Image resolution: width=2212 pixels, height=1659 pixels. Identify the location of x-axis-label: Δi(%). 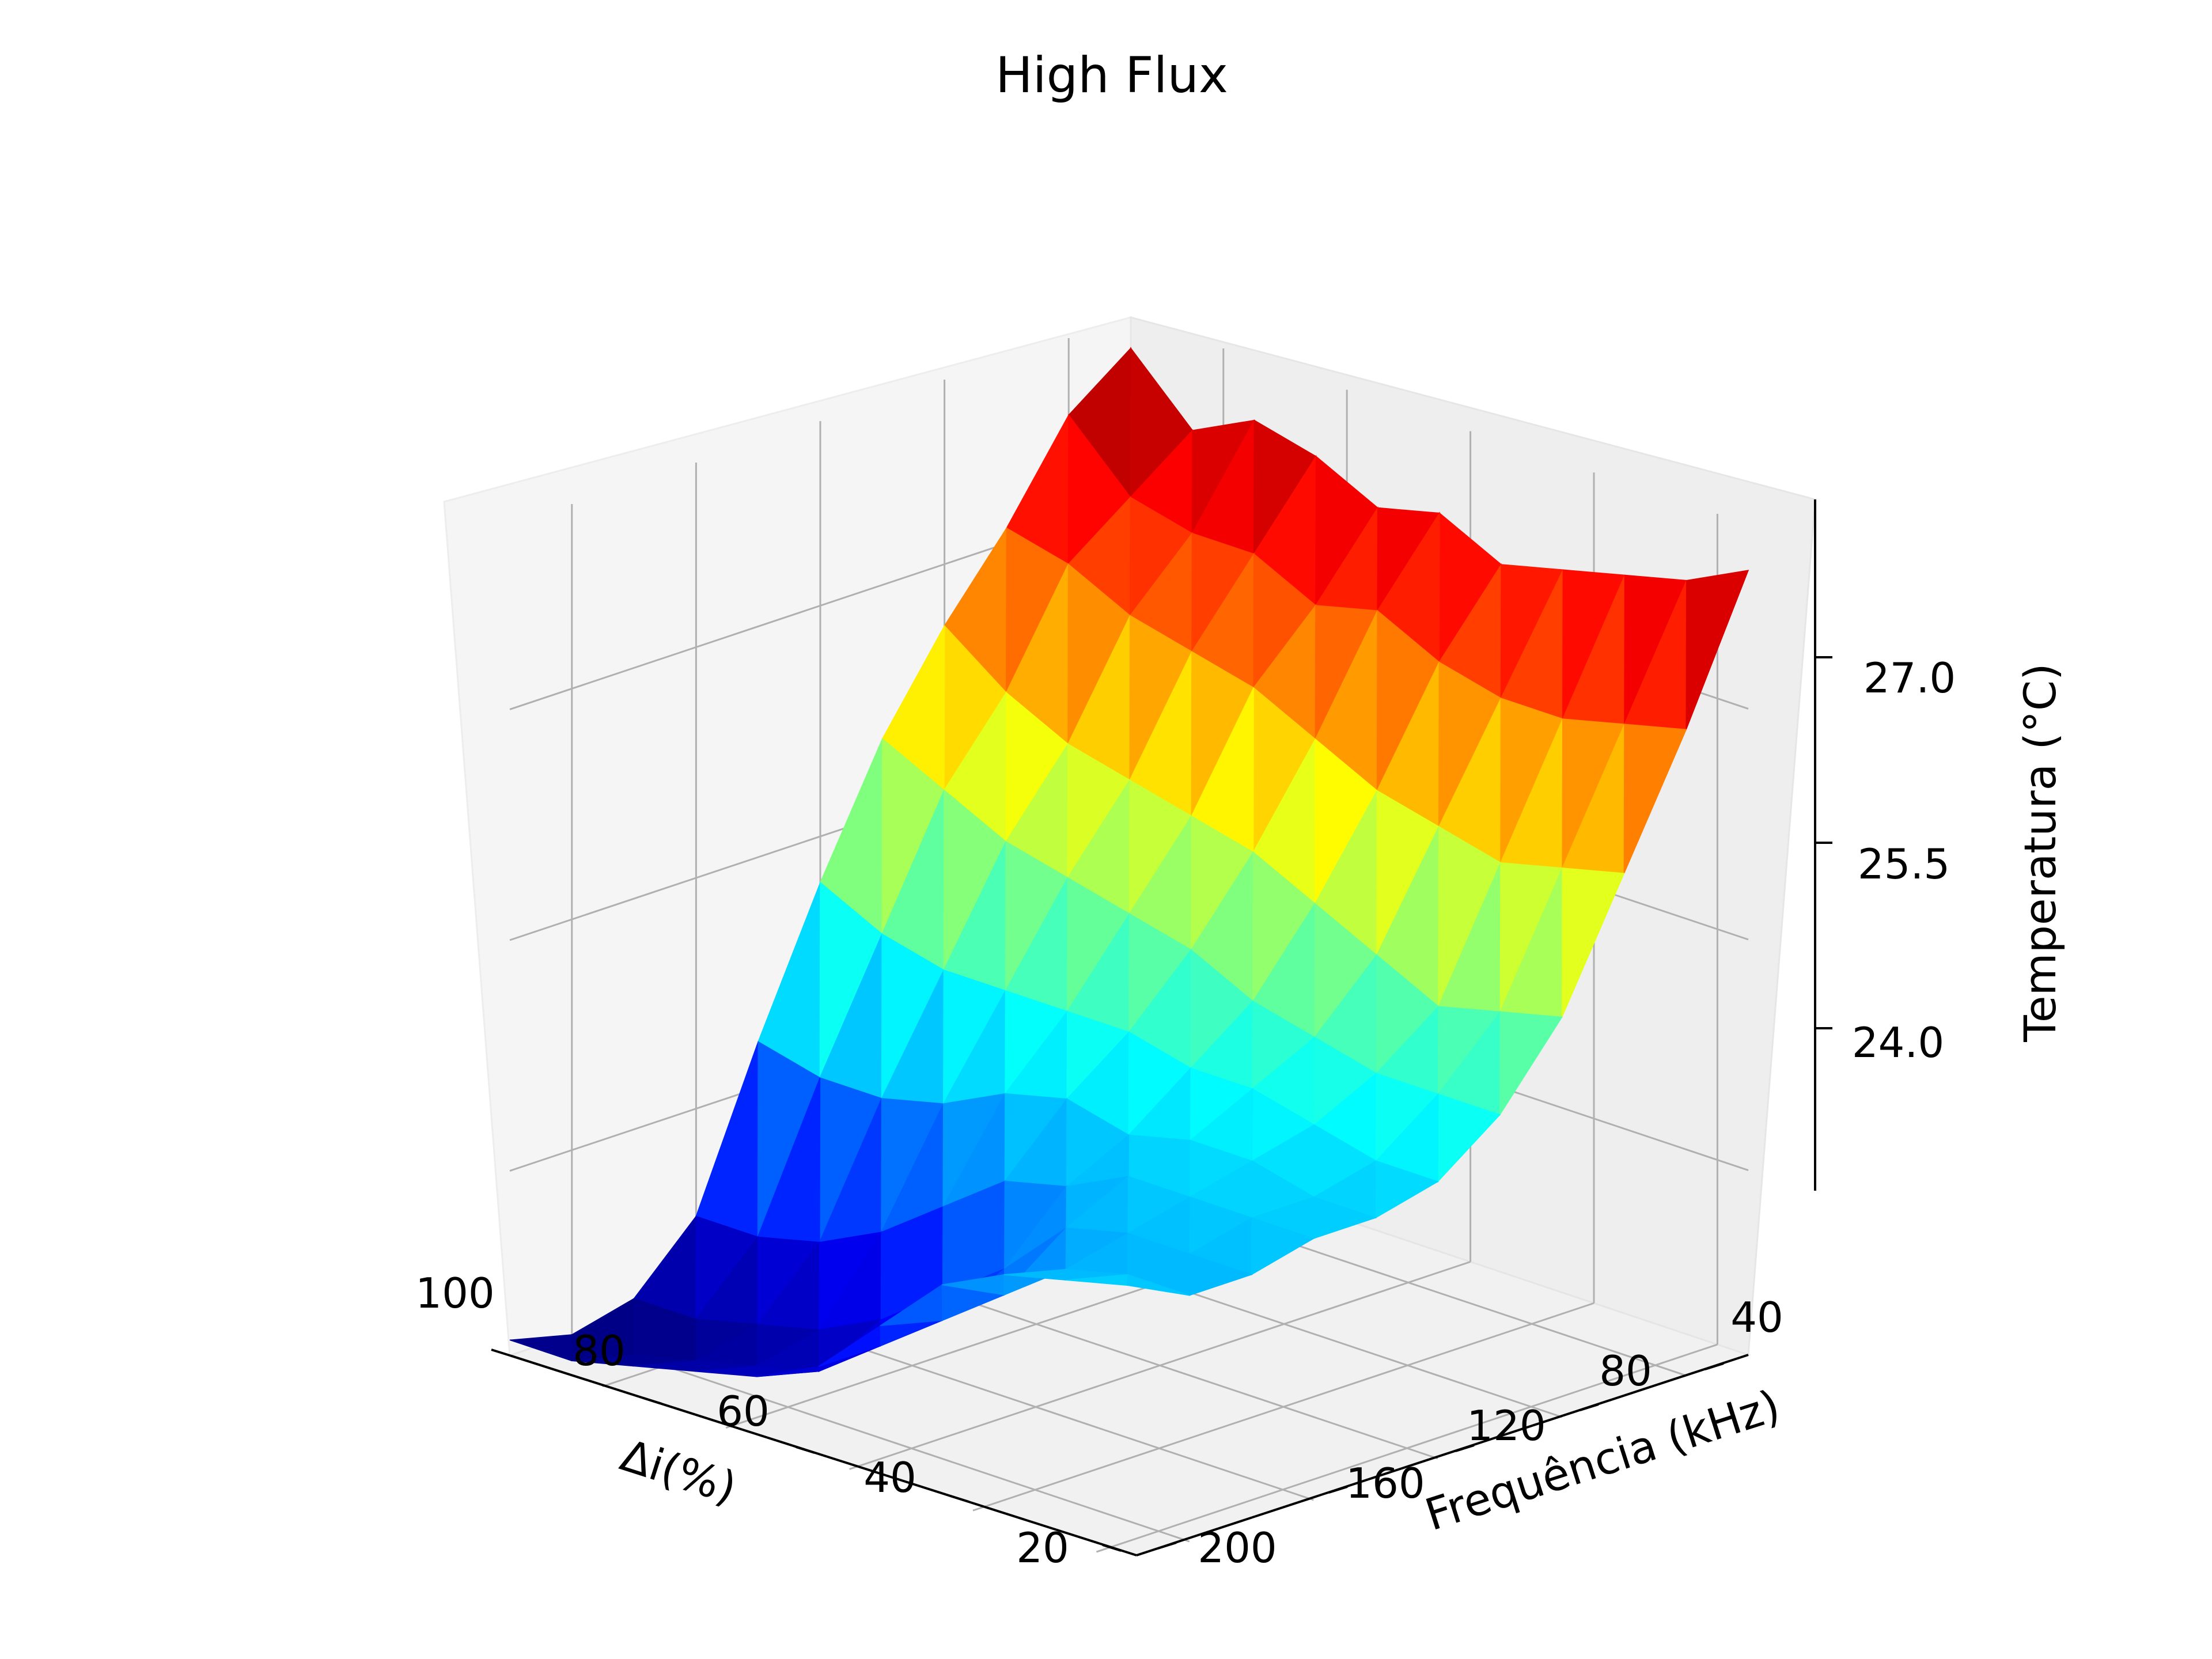
(679, 1471).